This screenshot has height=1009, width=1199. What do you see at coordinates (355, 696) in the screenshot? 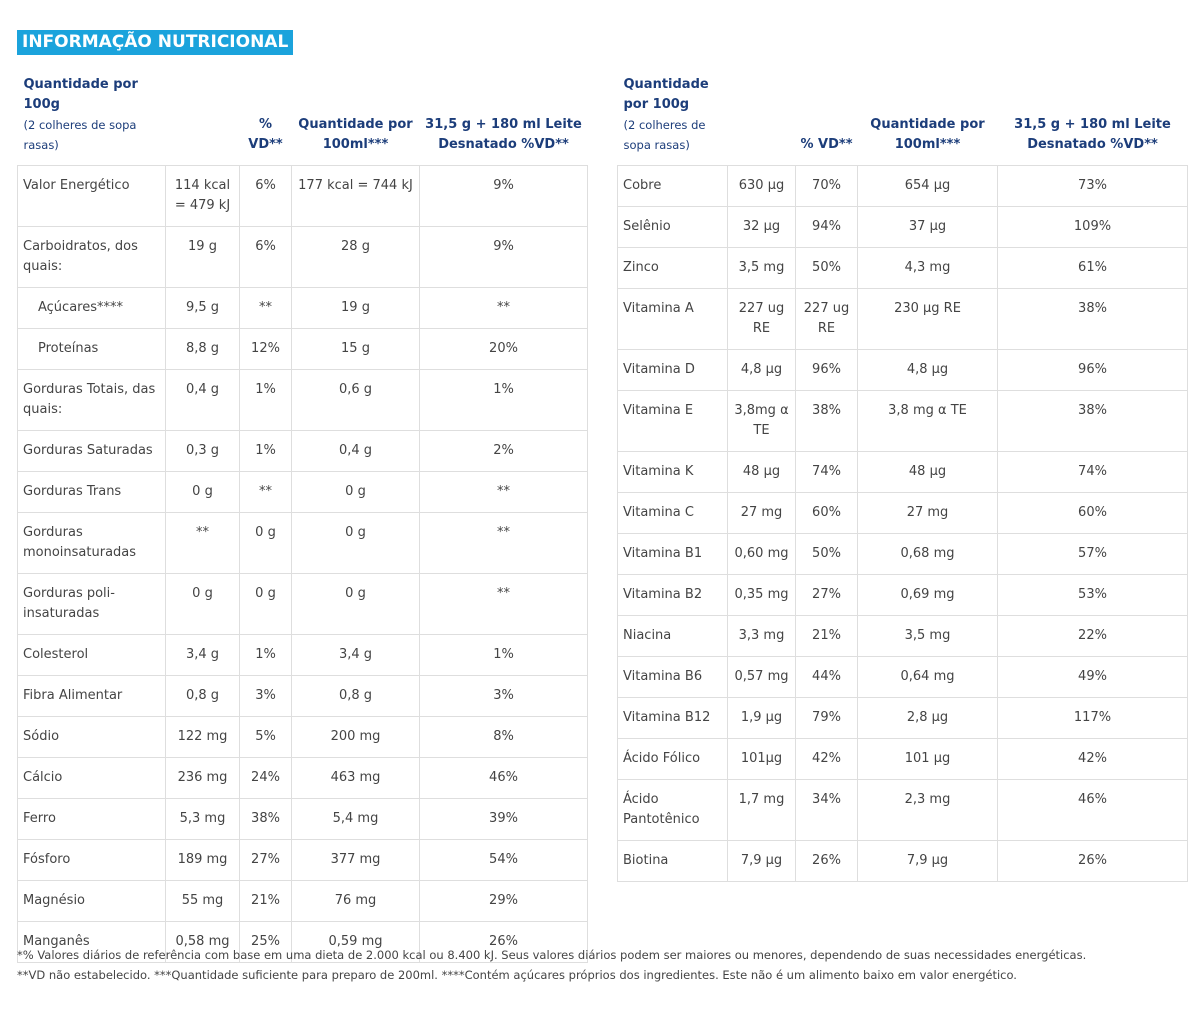
I see `quantity-per-100ml-cell: 0,8 g` at bounding box center [355, 696].